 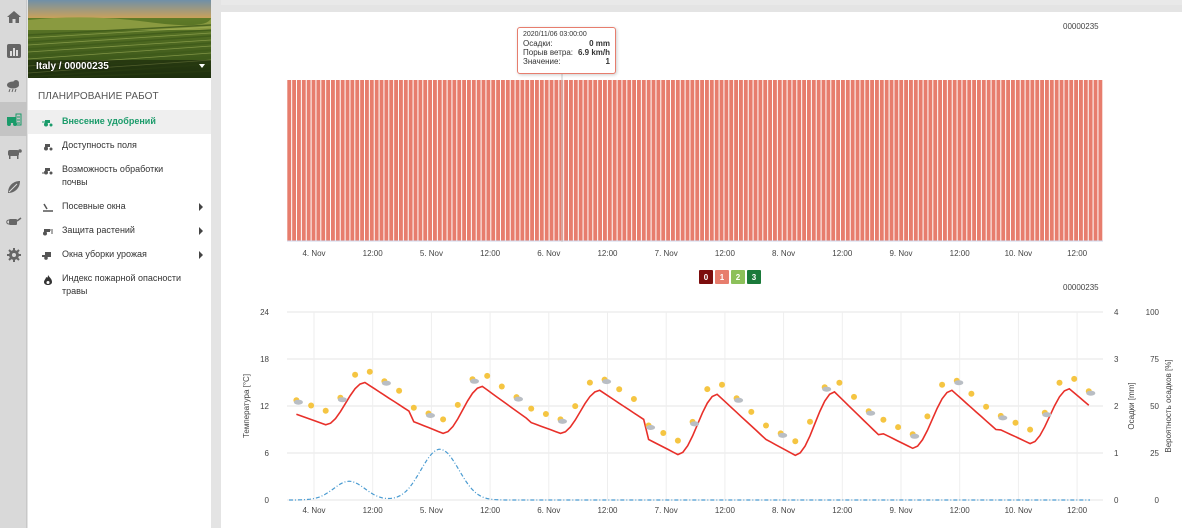 What do you see at coordinates (119, 285) in the screenshot?
I see `menu-item-fire-index: Индекс пожарной опасности травы` at bounding box center [119, 285].